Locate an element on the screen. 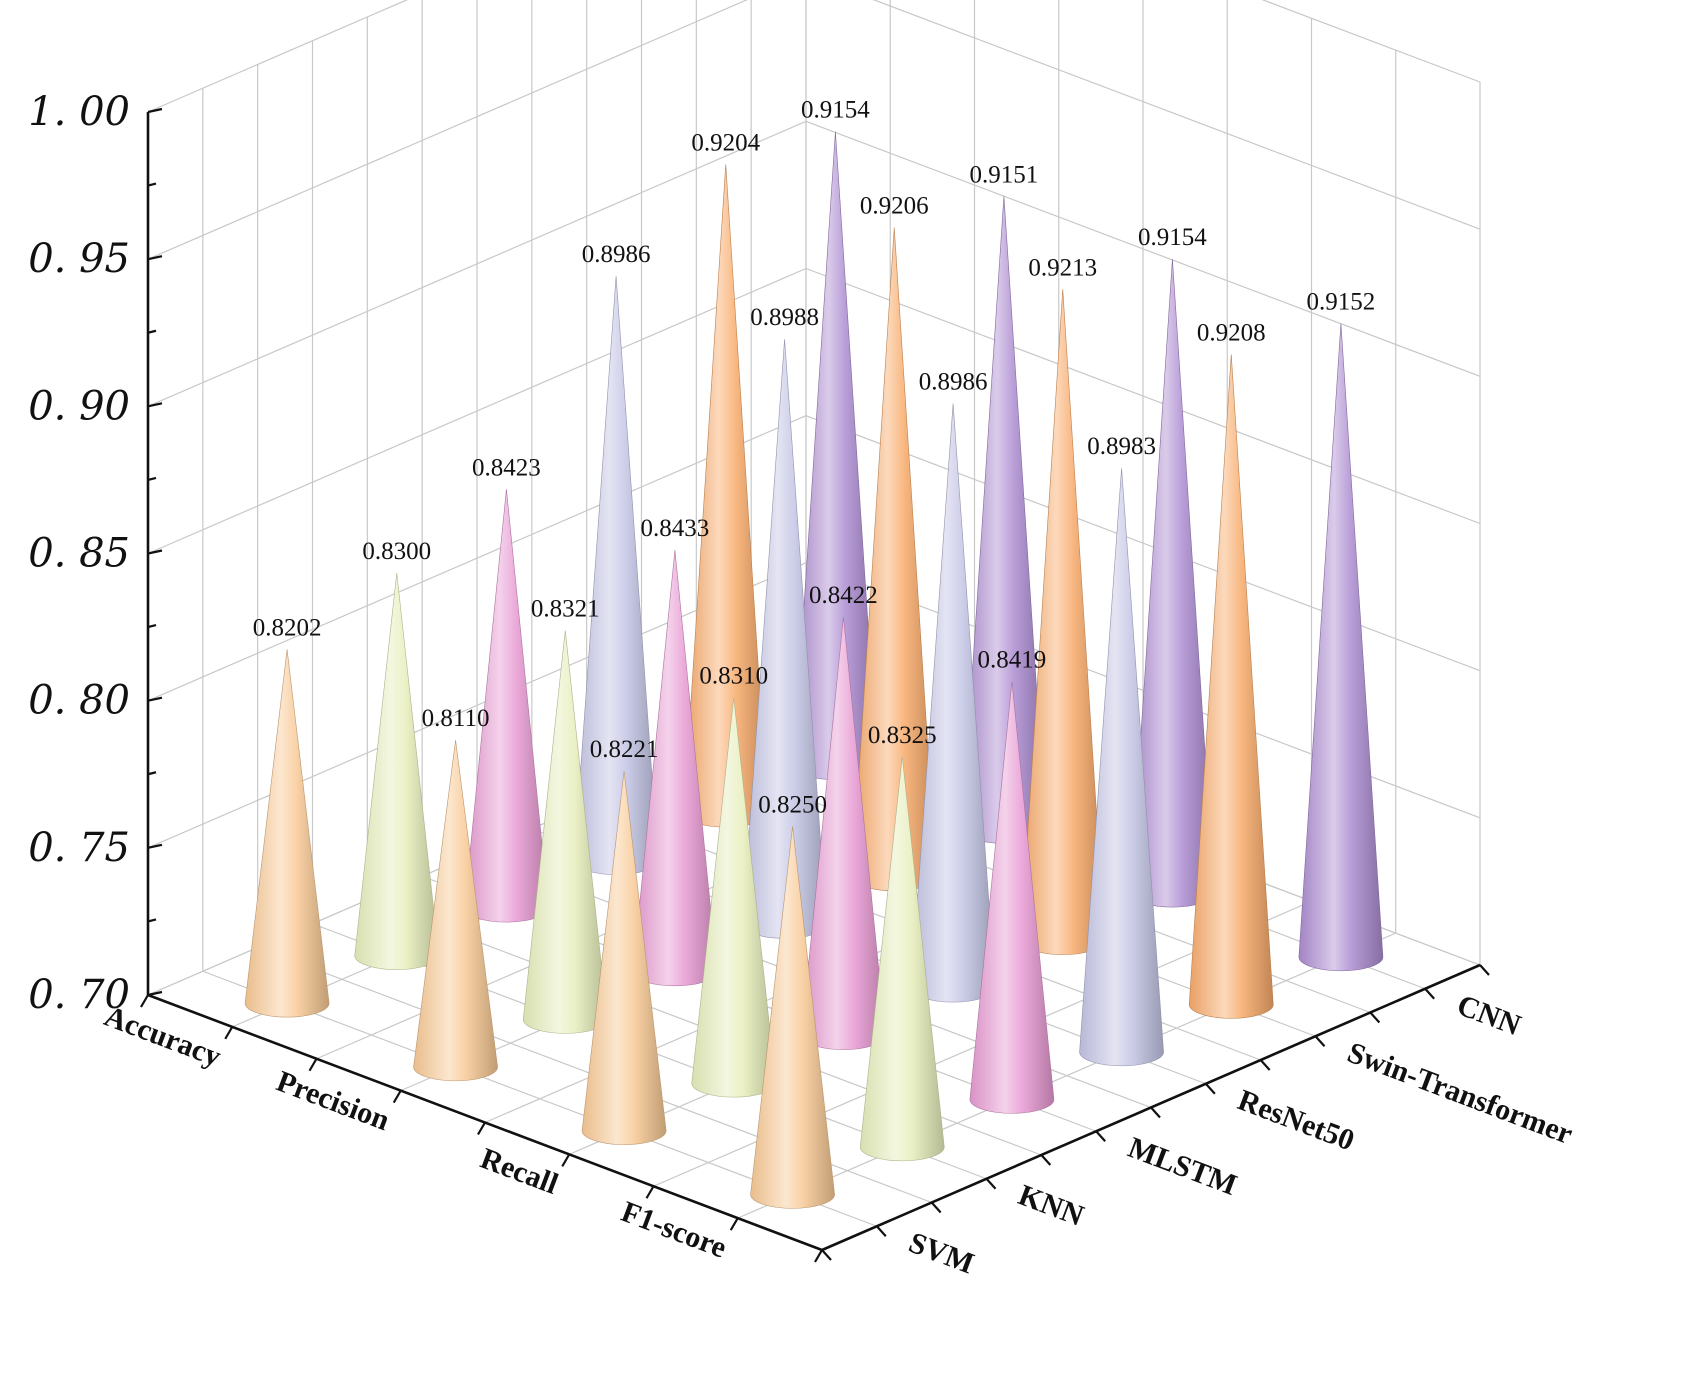 This screenshot has width=1688, height=1396. model-label: MLSTM is located at coordinates (1183, 1166).